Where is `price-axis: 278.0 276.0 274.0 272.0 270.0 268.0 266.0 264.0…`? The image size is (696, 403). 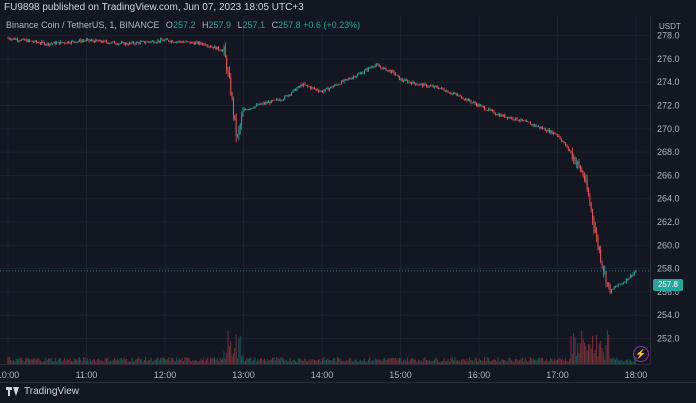
price-axis: 278.0 276.0 274.0 272.0 270.0 268.0 266.0 264.0… is located at coordinates (673, 190).